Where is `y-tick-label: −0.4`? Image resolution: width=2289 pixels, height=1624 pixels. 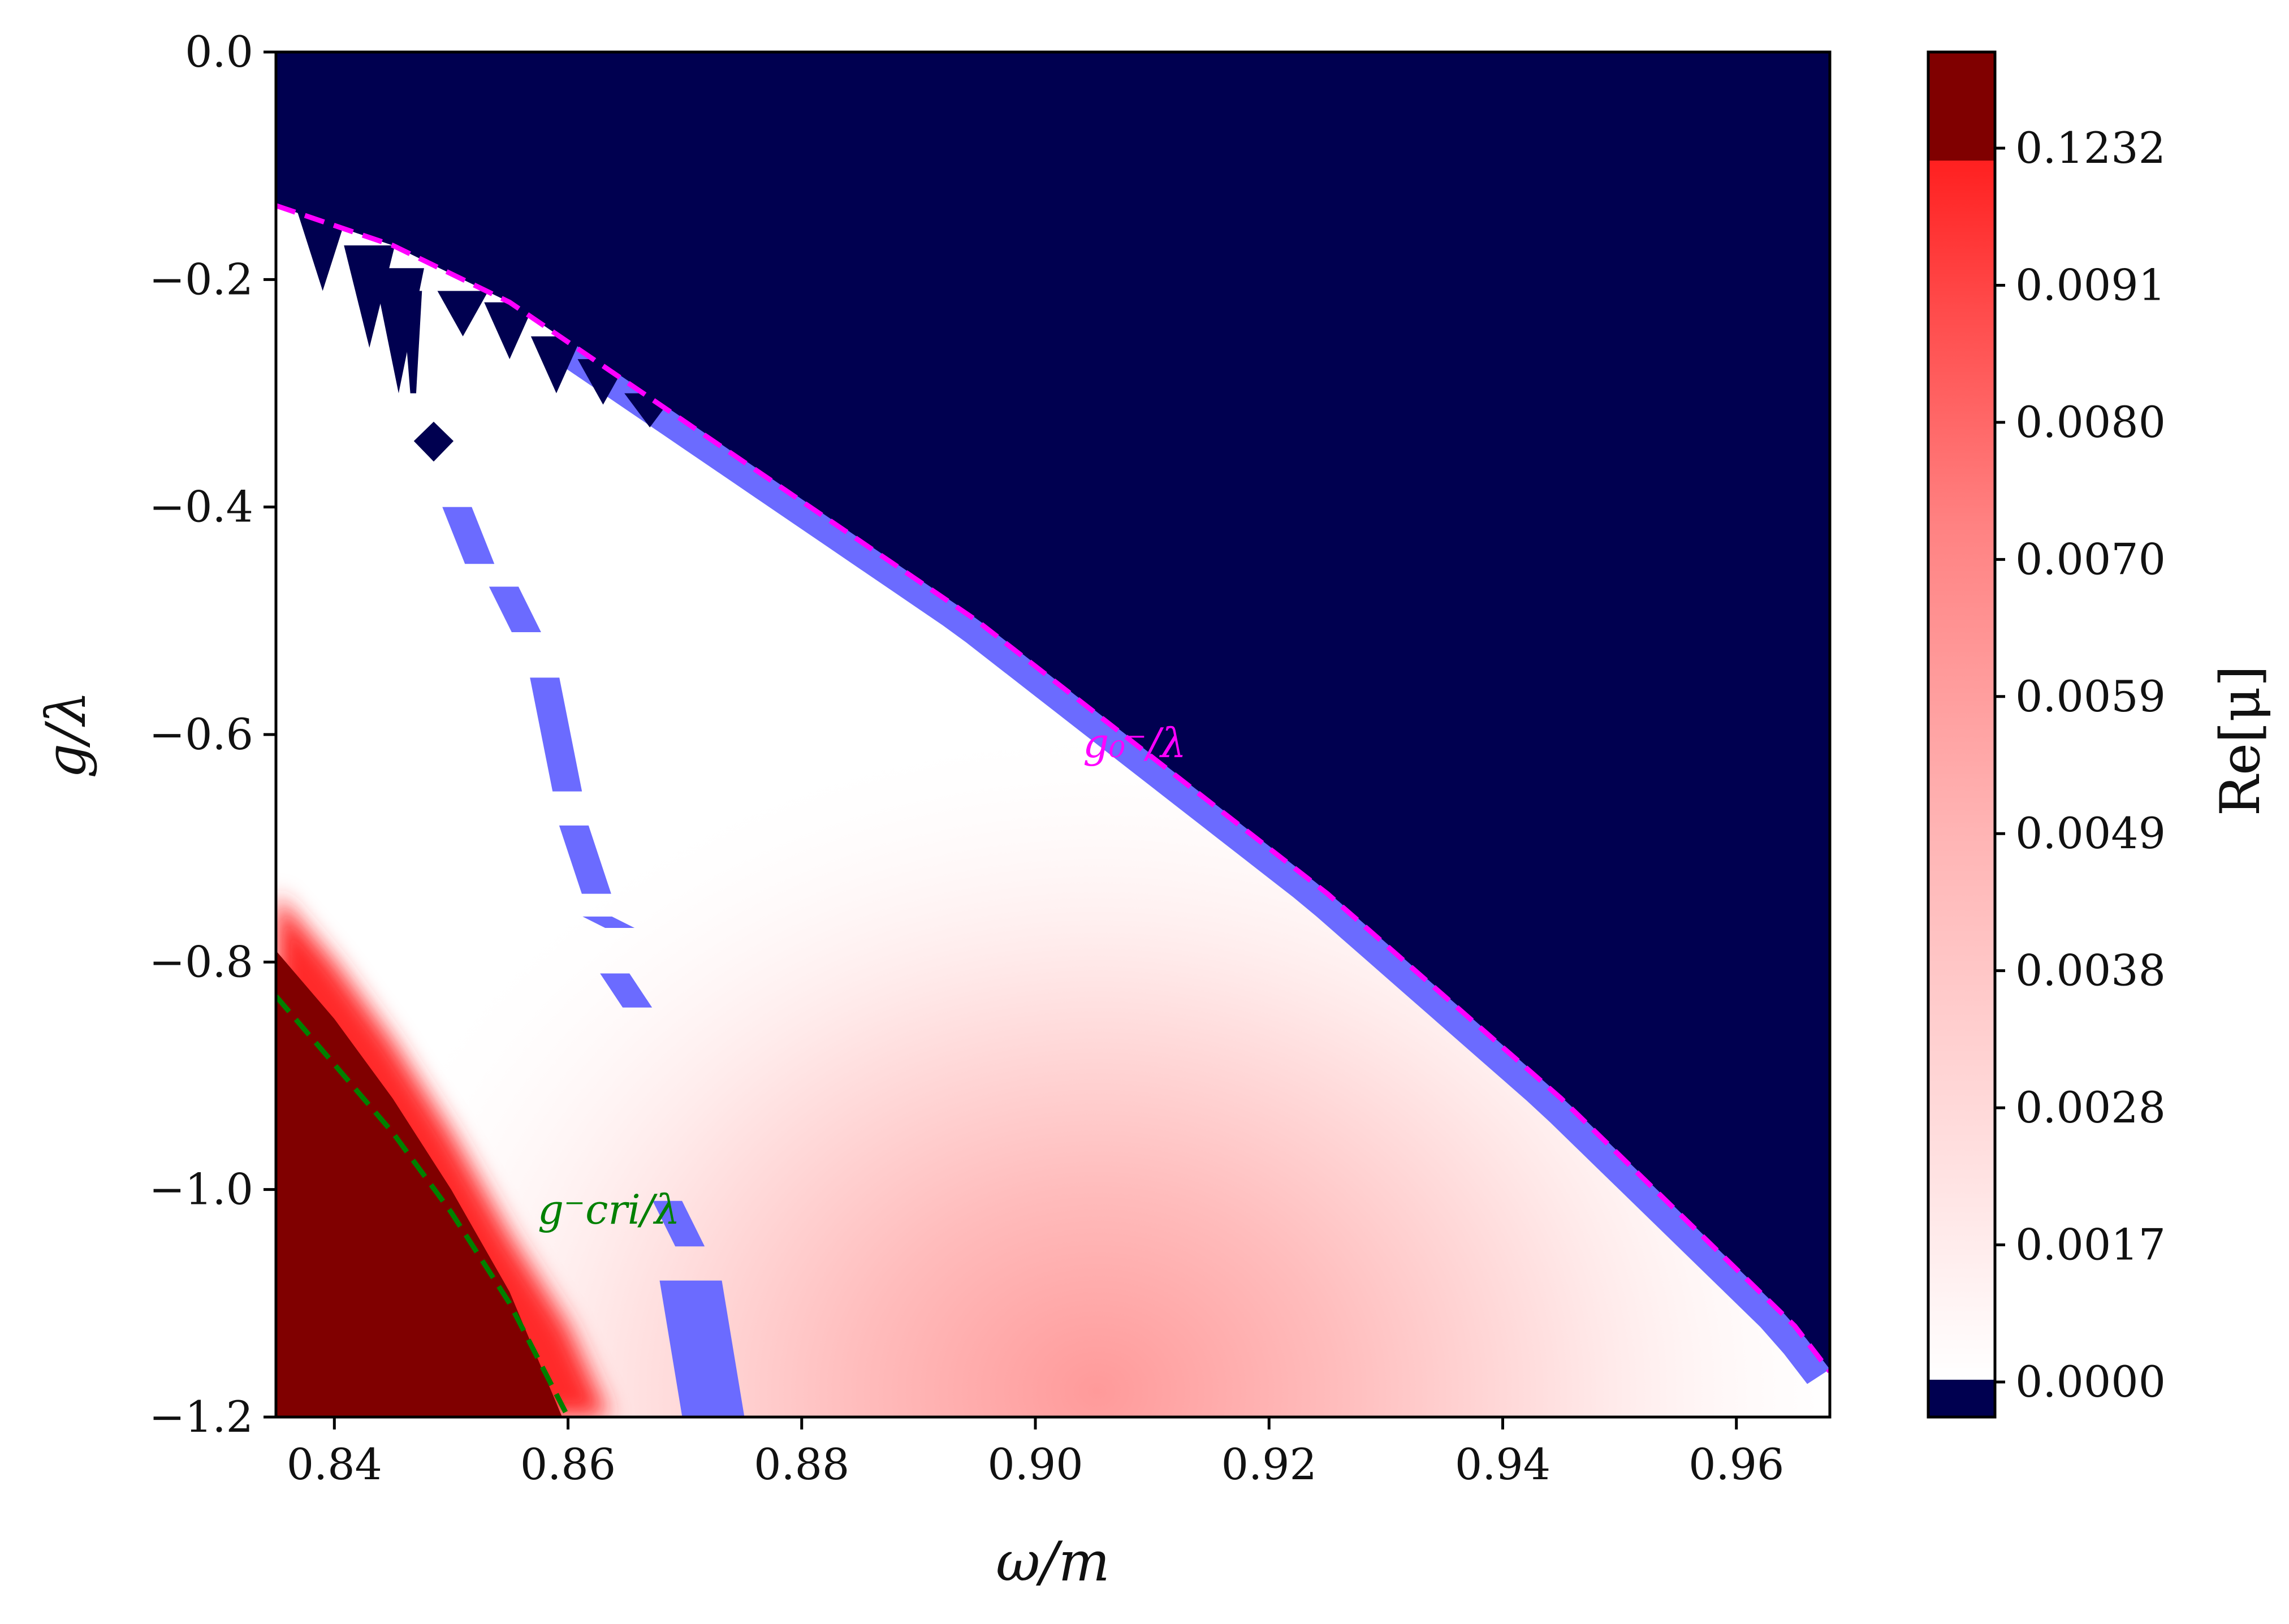 y-tick-label: −0.4 is located at coordinates (201, 507).